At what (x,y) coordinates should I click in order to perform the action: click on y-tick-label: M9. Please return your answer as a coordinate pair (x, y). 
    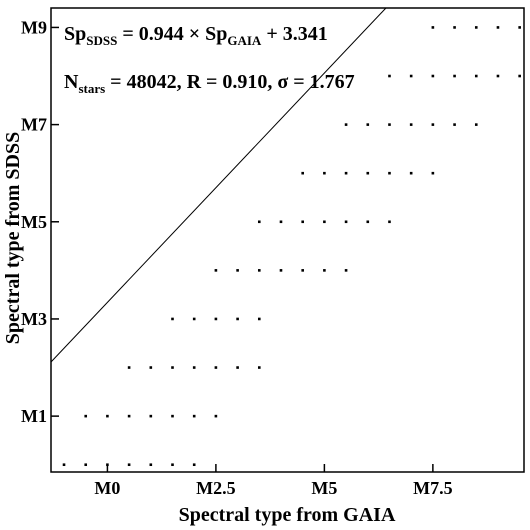
    Looking at the image, I should click on (34, 27).